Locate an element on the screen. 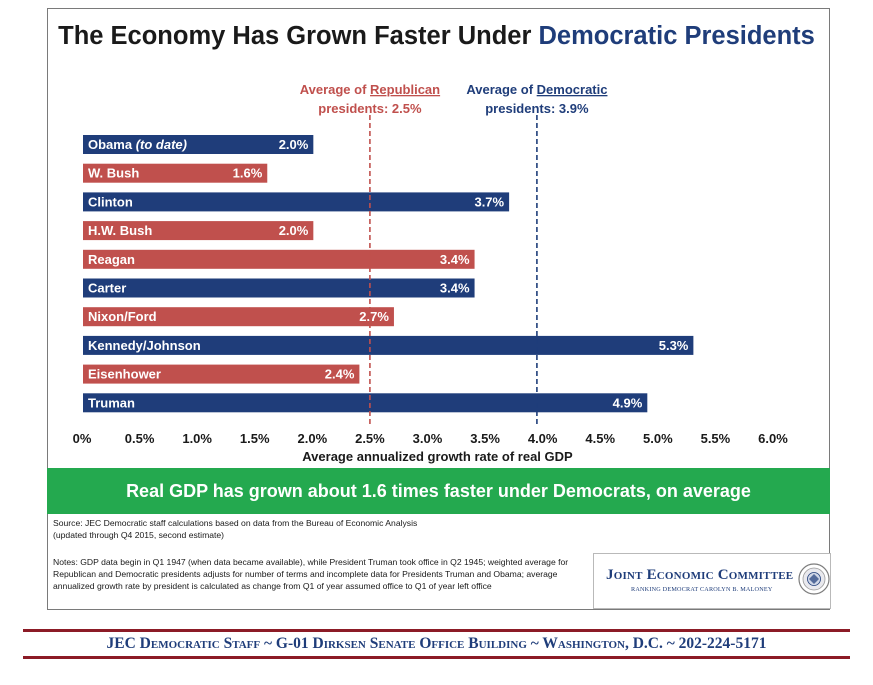 This screenshot has width=873, height=685. title-highlight: Democratic Presidents is located at coordinates (676, 36).